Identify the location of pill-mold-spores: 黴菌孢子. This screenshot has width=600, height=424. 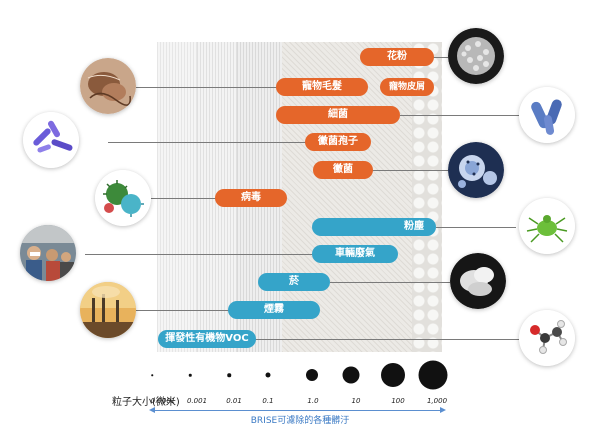
(338, 142).